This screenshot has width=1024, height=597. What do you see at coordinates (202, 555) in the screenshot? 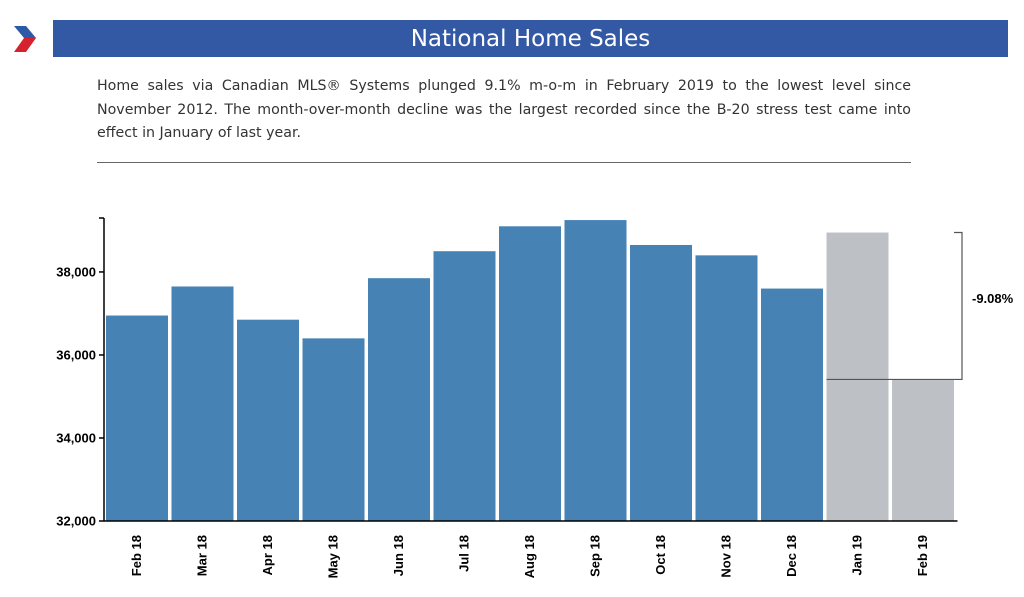
I see `x-tick-label: Mar 18` at bounding box center [202, 555].